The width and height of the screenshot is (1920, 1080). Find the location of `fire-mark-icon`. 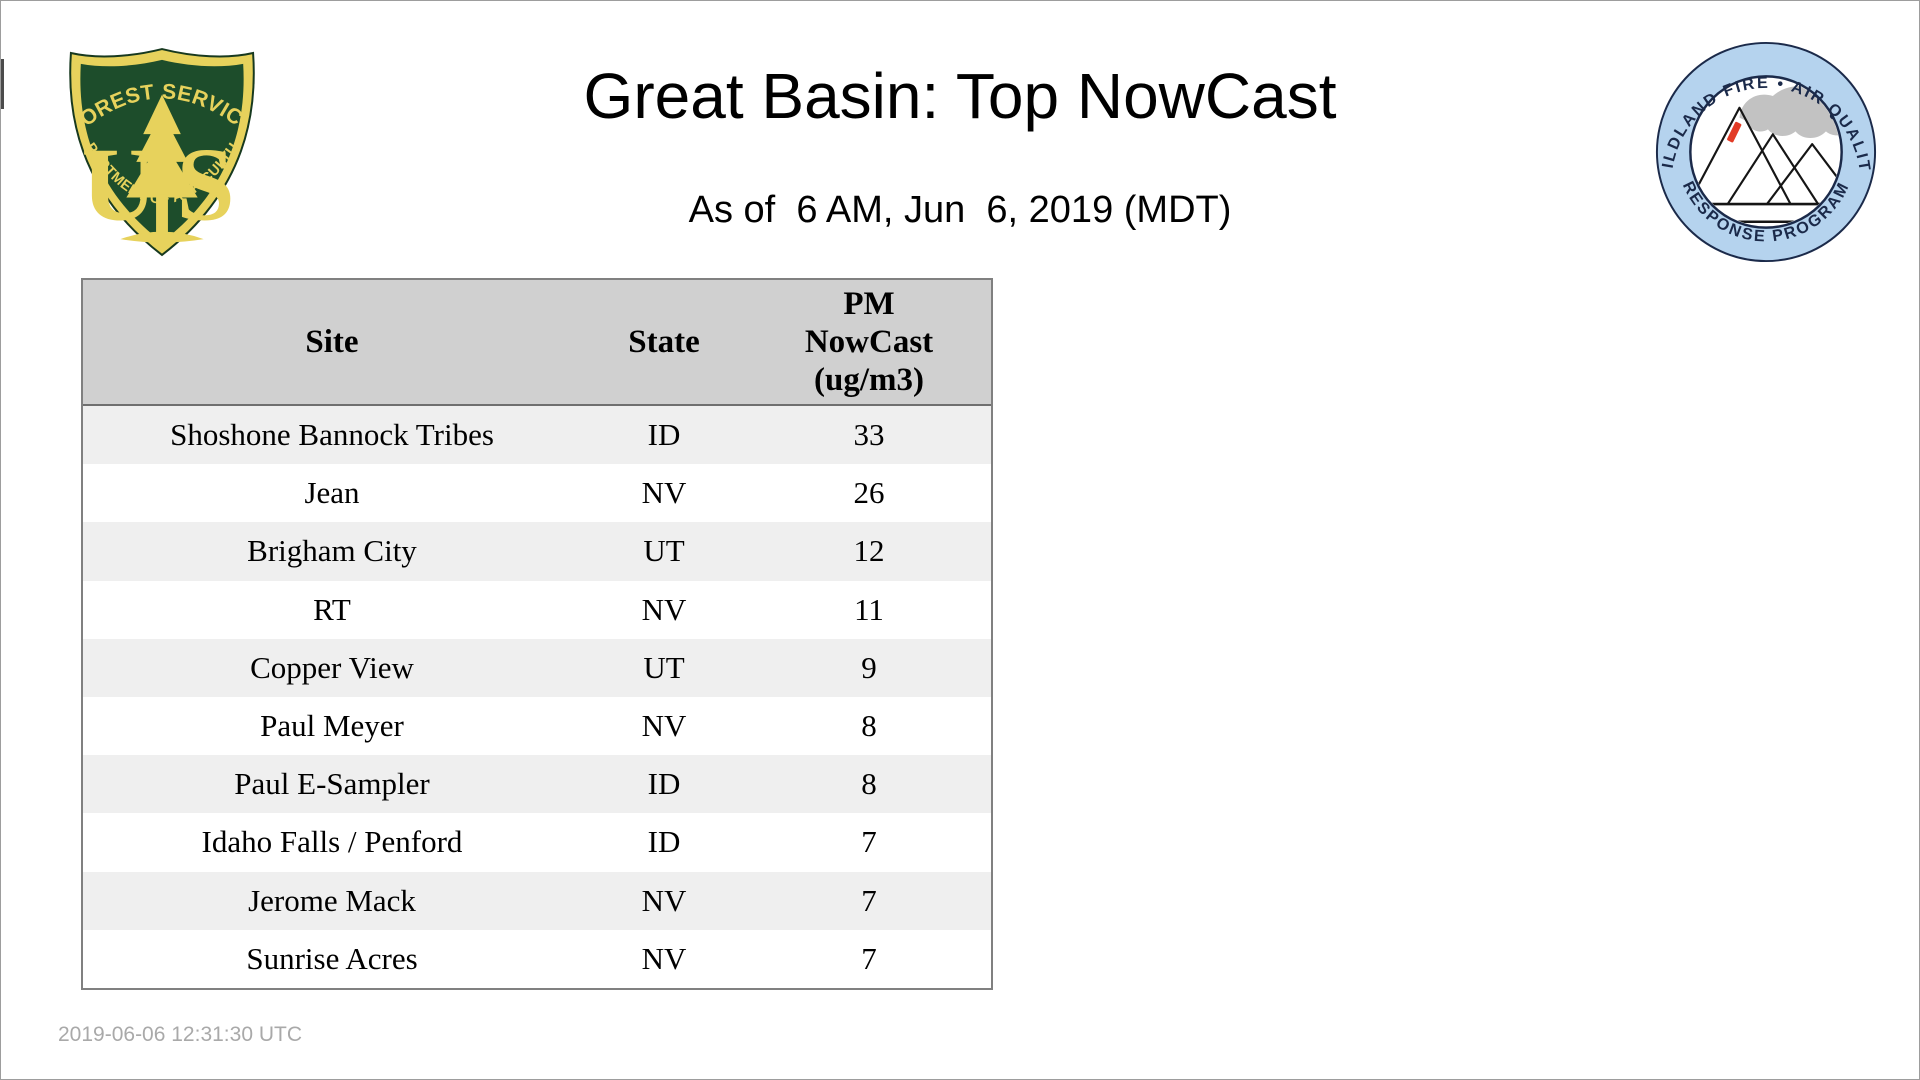

fire-mark-icon is located at coordinates (1734, 132).